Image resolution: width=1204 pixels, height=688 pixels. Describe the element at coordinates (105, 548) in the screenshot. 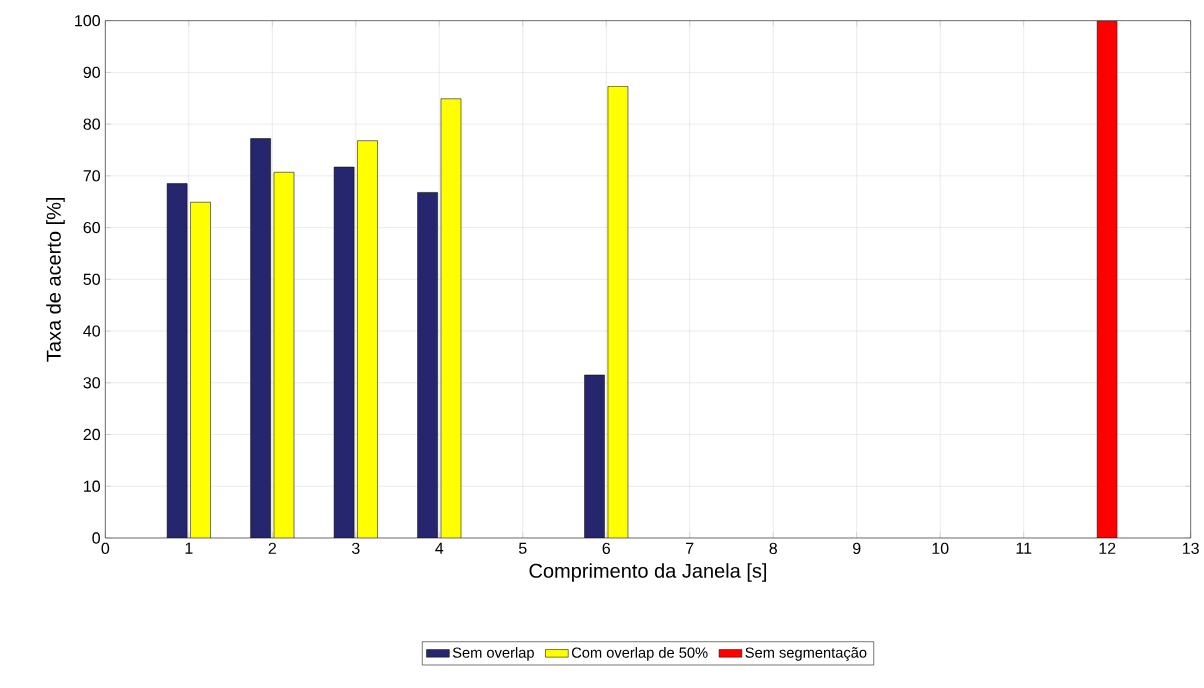

I see `x-tick-label: 0` at that location.